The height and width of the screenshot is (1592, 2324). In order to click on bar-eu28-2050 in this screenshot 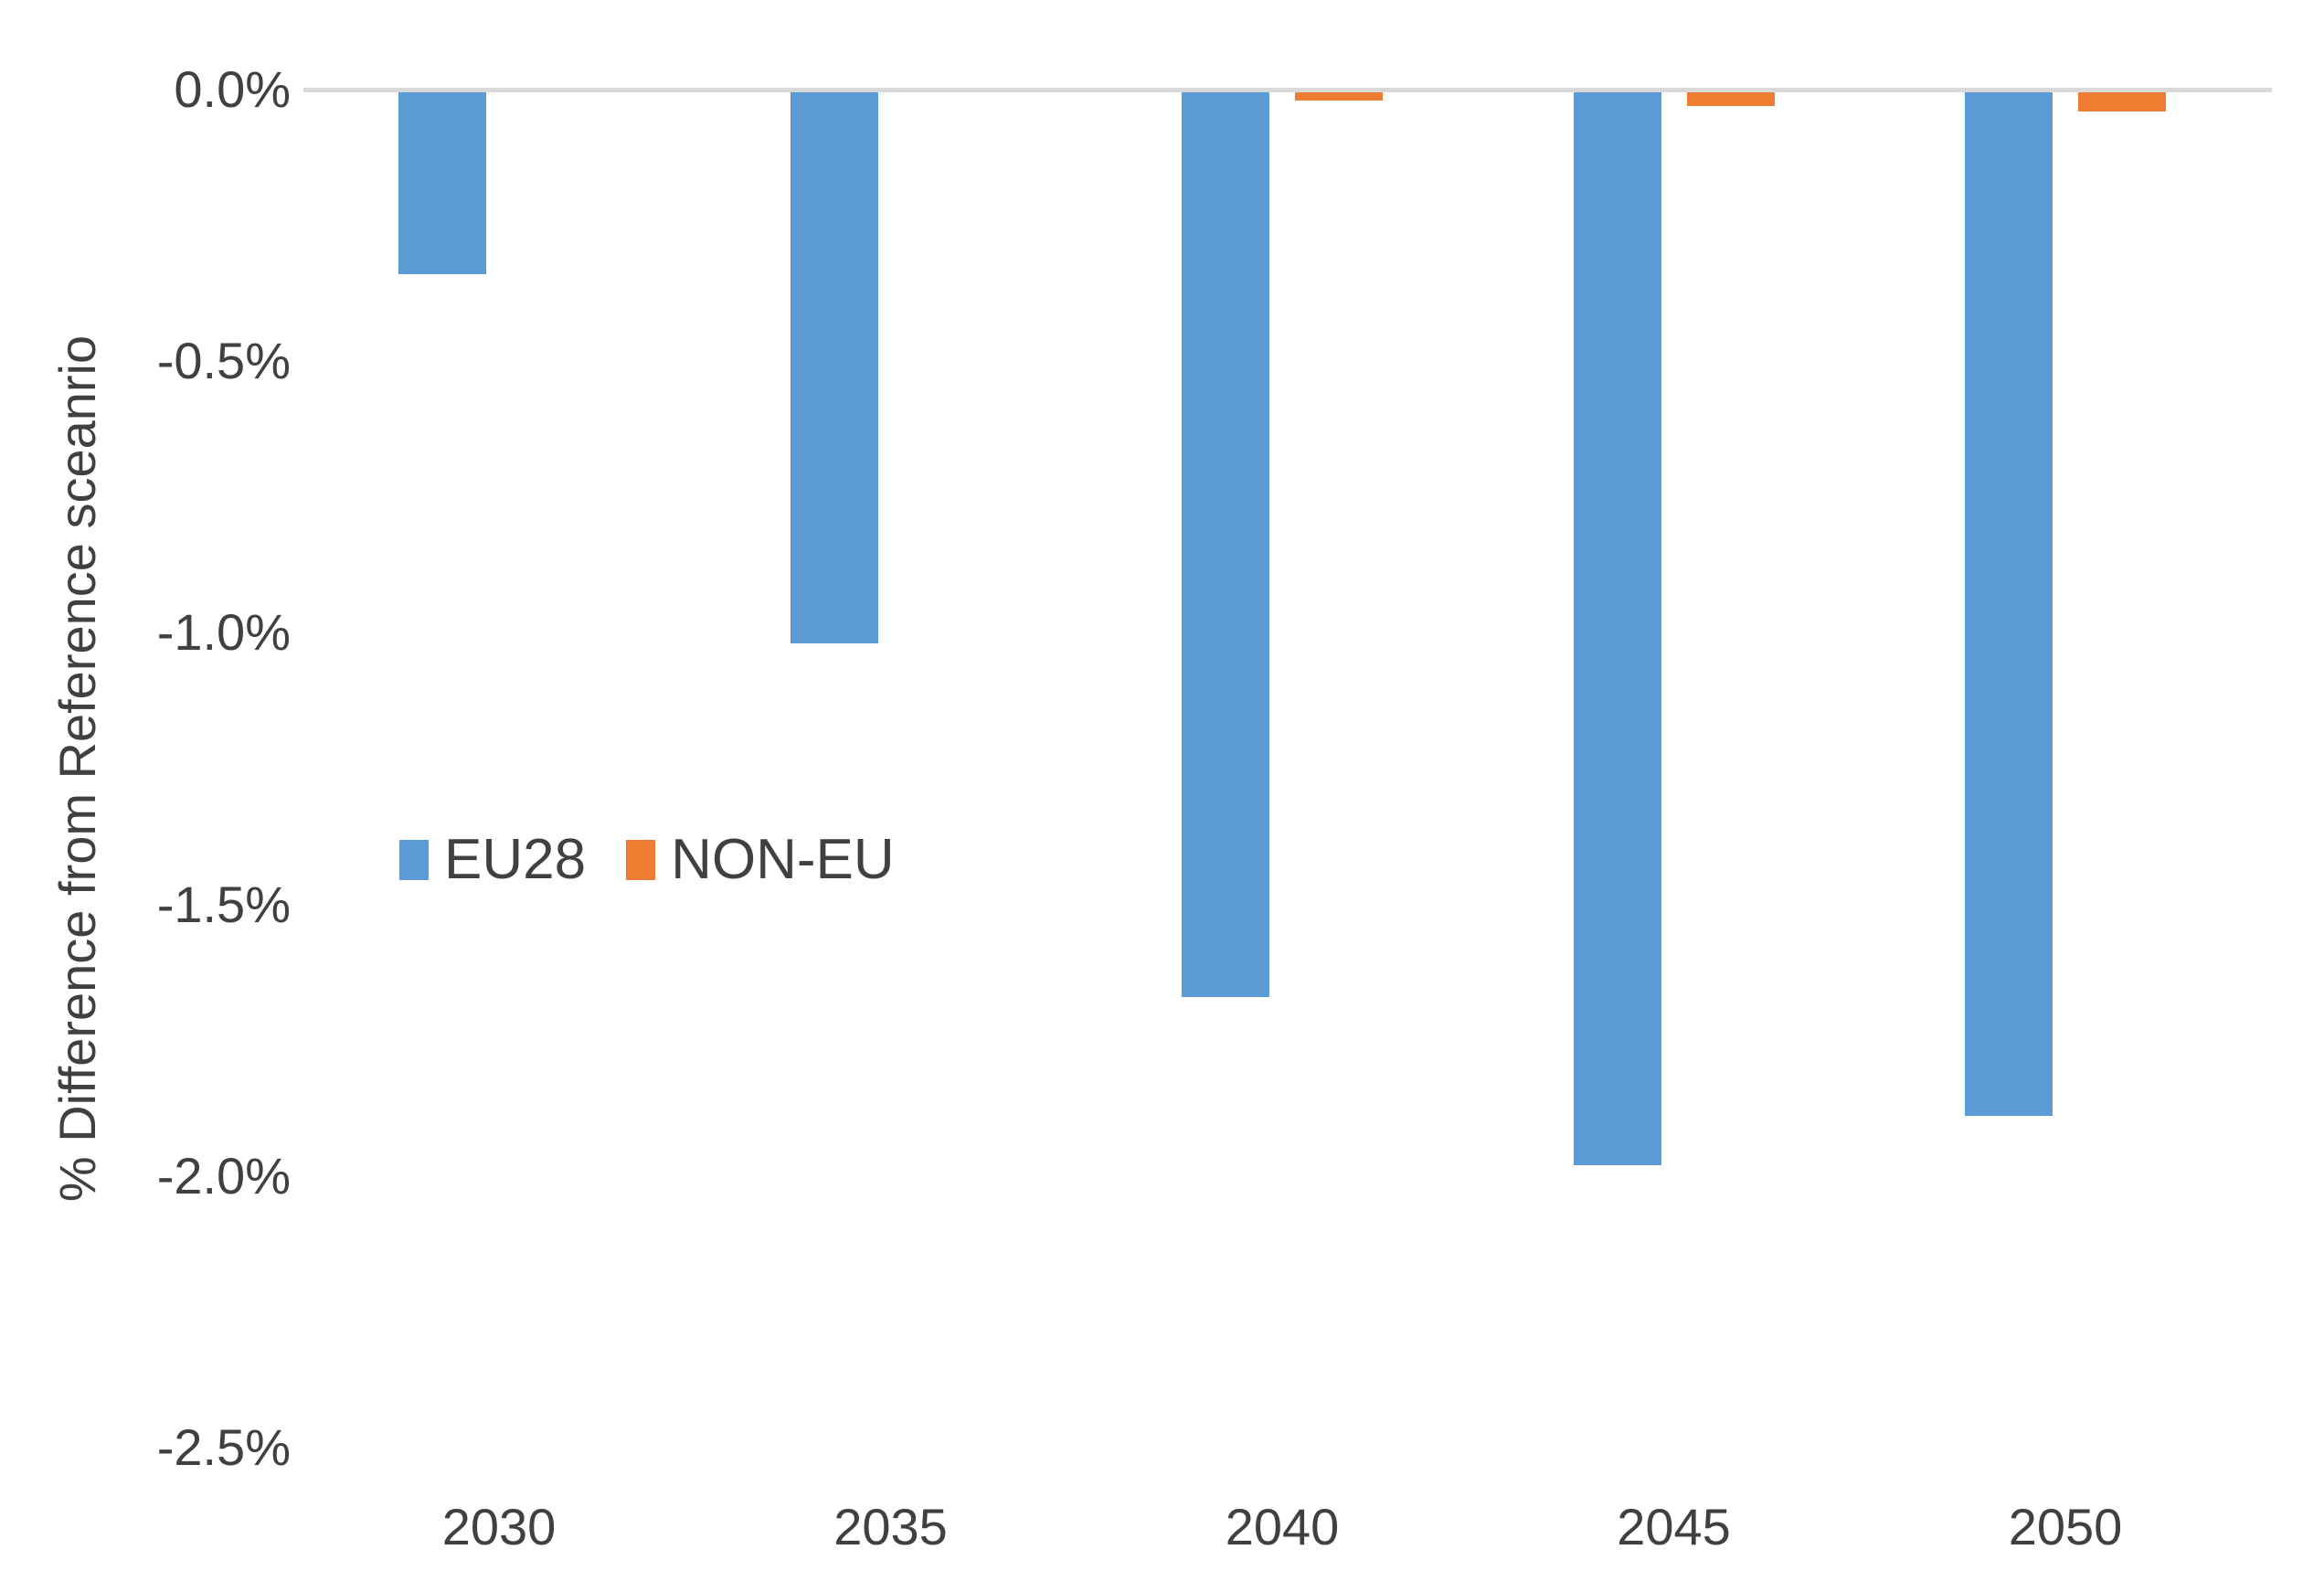, I will do `click(2009, 603)`.